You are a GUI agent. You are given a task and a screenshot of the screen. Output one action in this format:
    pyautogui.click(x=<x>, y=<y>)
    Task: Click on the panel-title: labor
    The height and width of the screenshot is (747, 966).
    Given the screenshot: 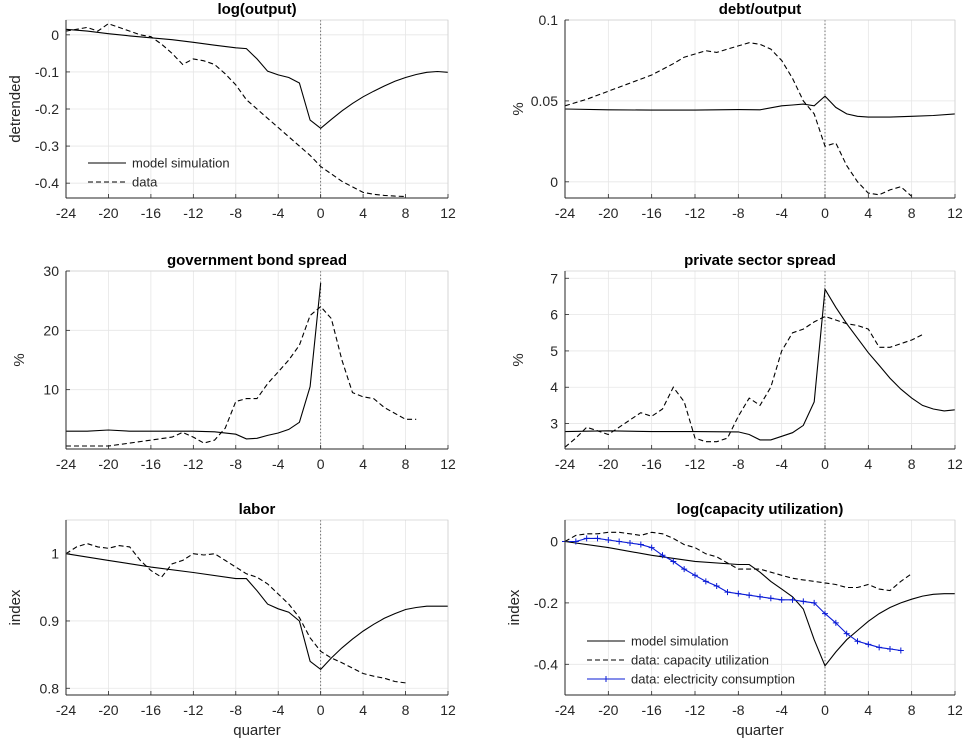 What is the action you would take?
    pyautogui.click(x=257, y=509)
    